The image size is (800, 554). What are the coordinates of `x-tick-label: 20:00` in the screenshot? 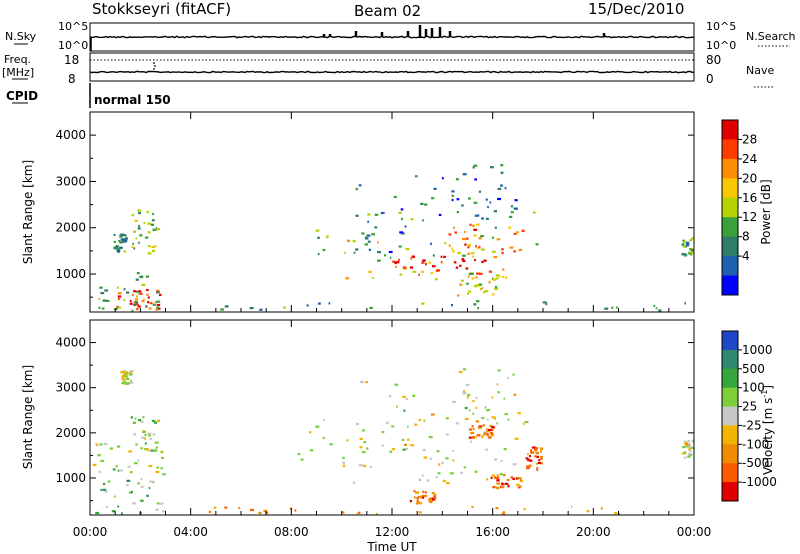 It's located at (593, 532).